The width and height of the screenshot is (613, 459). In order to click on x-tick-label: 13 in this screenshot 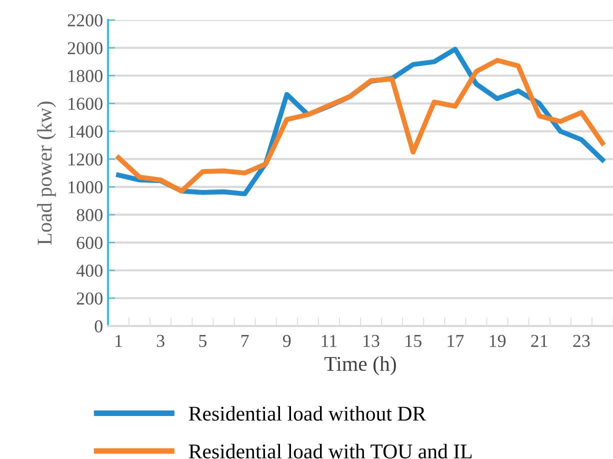, I will do `click(372, 341)`.